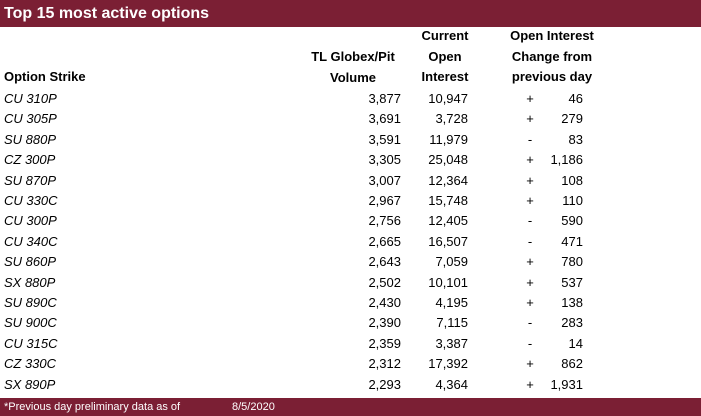 This screenshot has width=701, height=416. What do you see at coordinates (572, 323) in the screenshot?
I see `change-value-cell: 283` at bounding box center [572, 323].